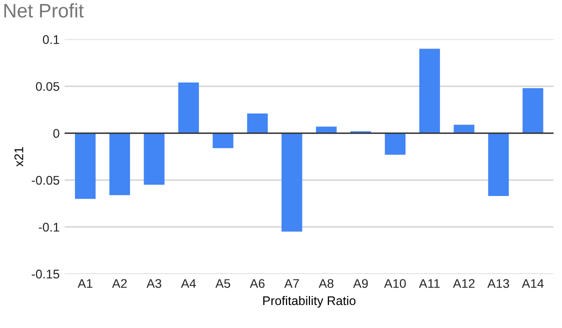  Describe the element at coordinates (222, 283) in the screenshot. I see `x-tick-label: A5` at that location.